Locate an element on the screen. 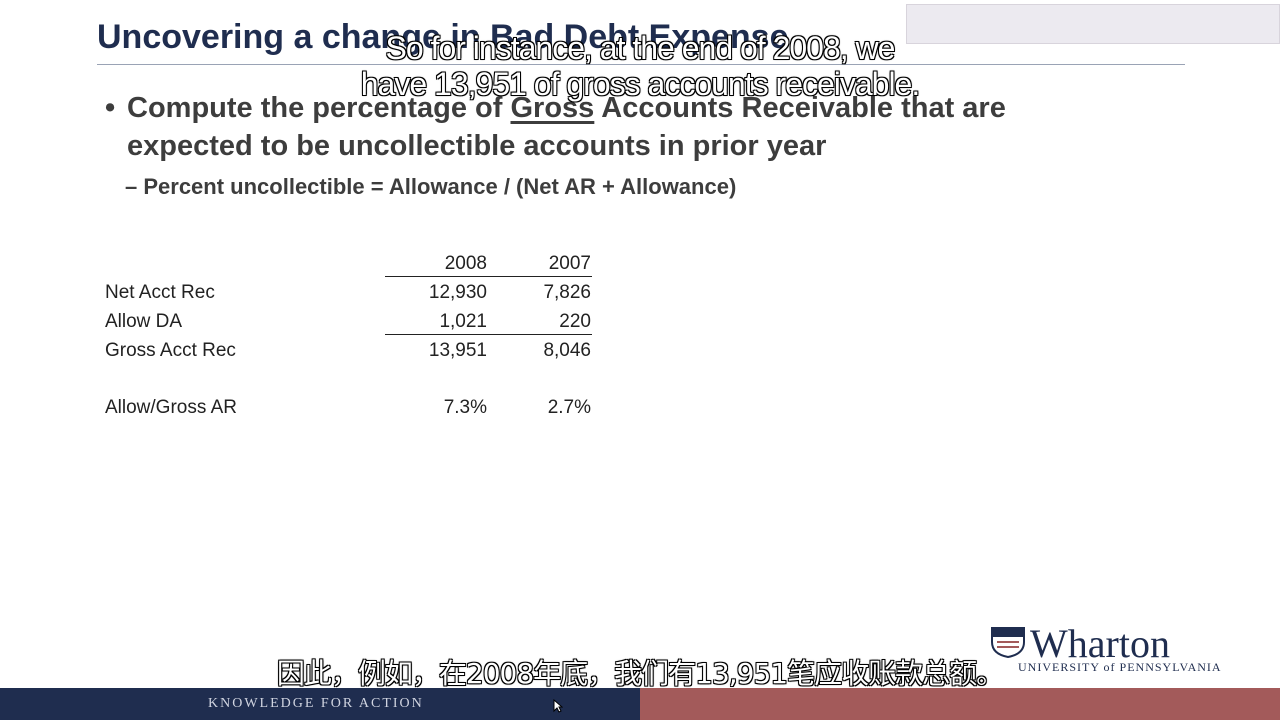 The width and height of the screenshot is (1280, 720). row-label-net-acct-rec: Net Acct Rec is located at coordinates (160, 292).